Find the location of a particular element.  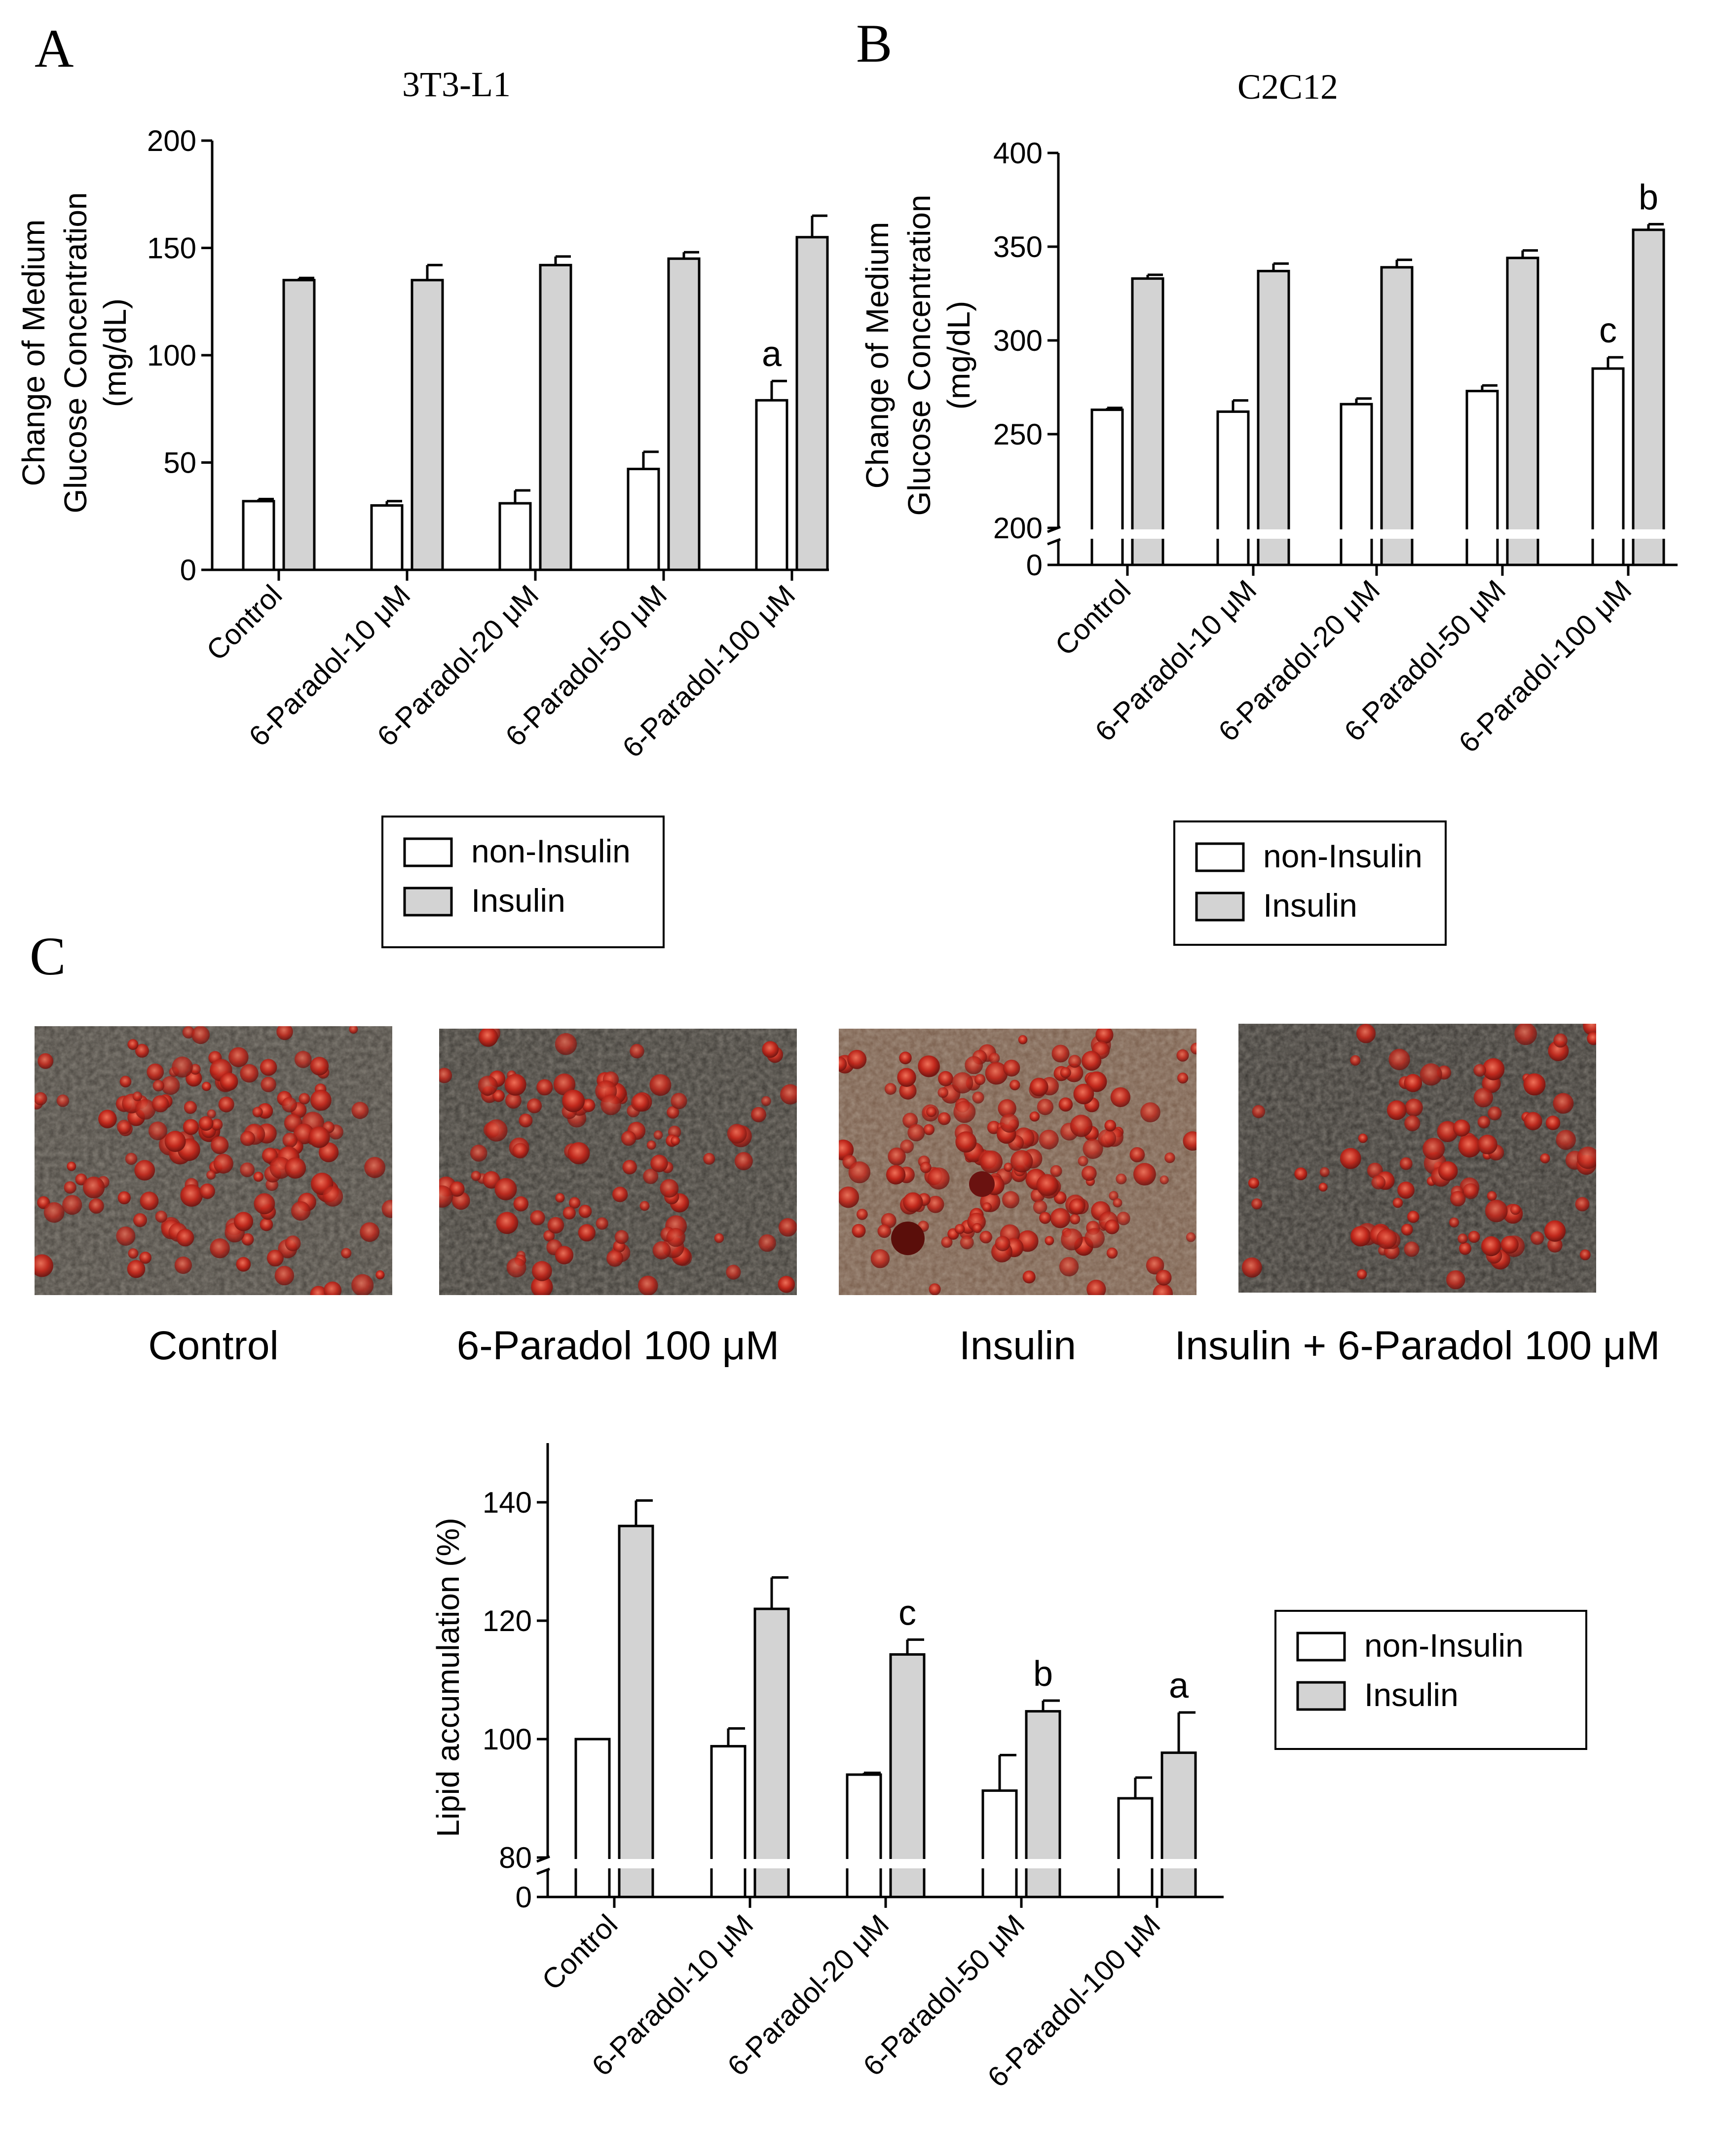

y-axis-label: Glucose Concentration is located at coordinates (919, 355).